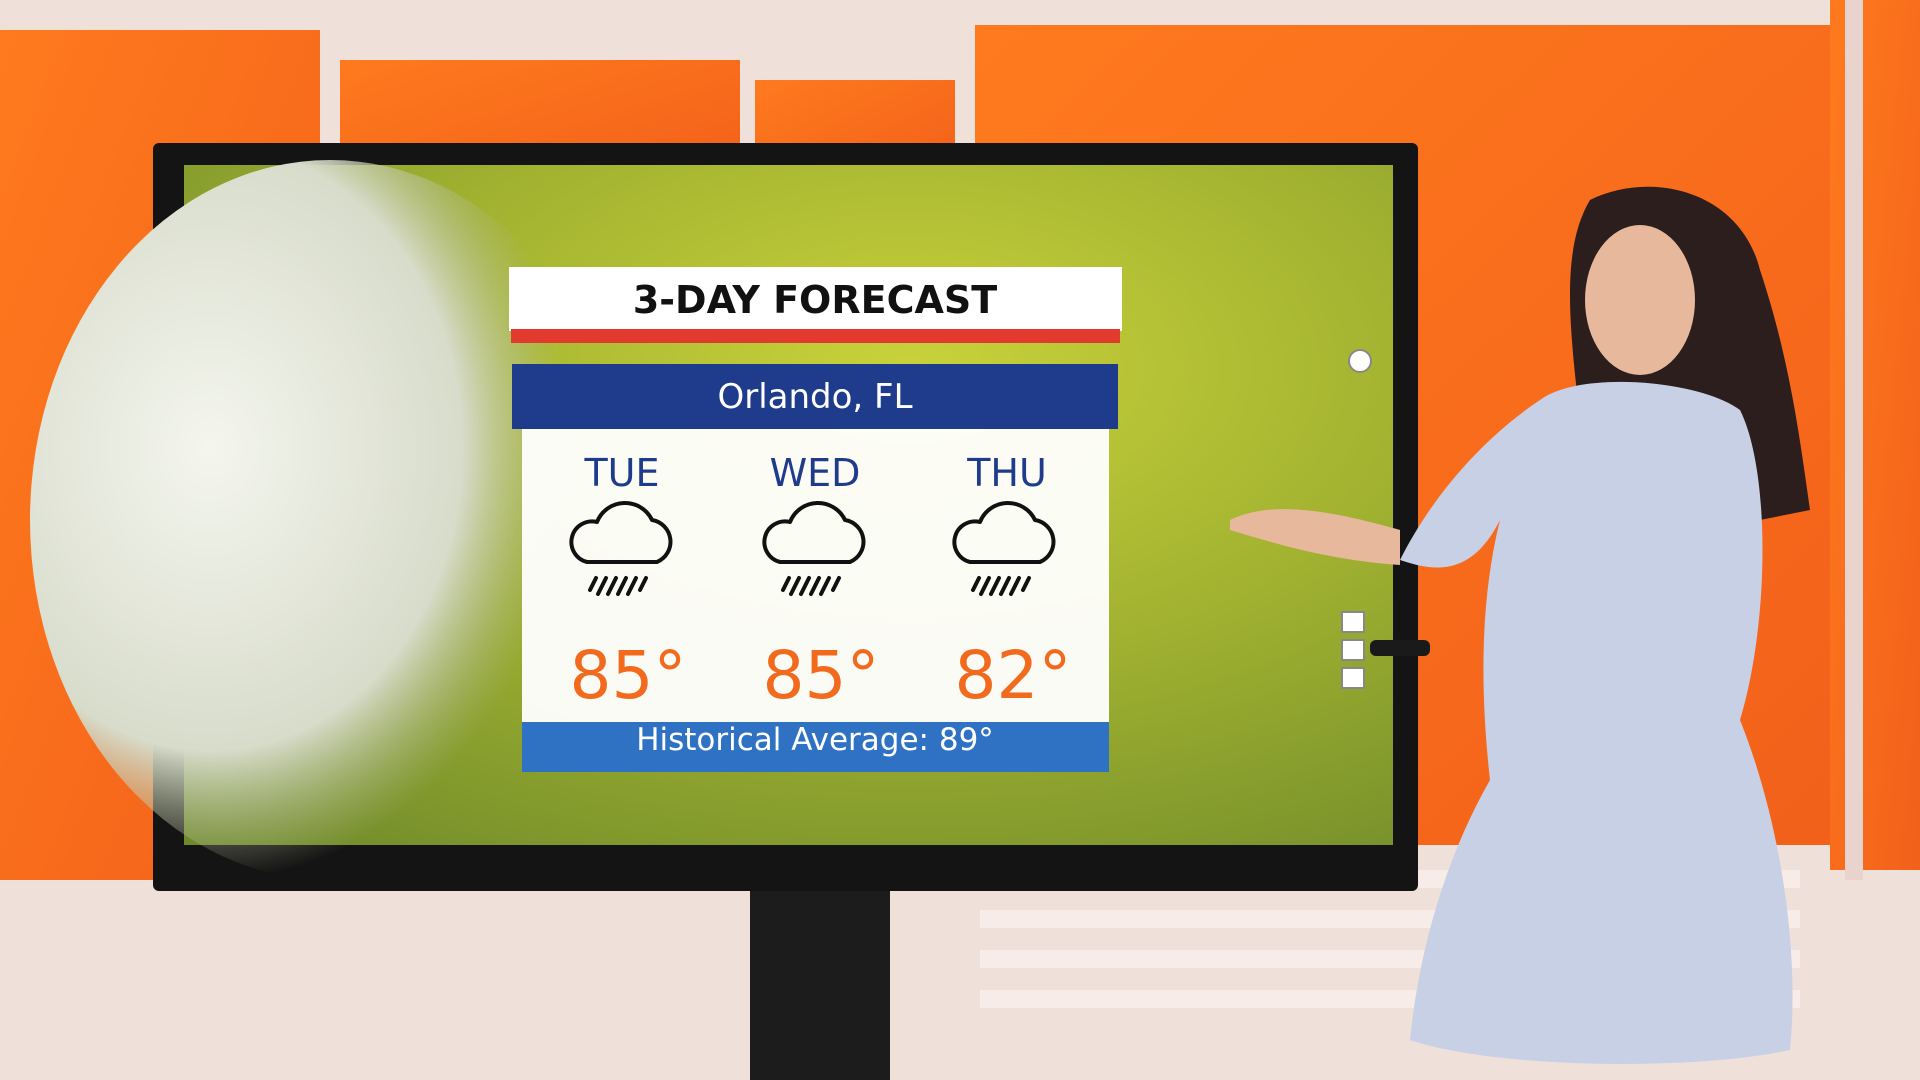 The width and height of the screenshot is (1920, 1080). What do you see at coordinates (1875, 435) in the screenshot?
I see `orange-panel` at bounding box center [1875, 435].